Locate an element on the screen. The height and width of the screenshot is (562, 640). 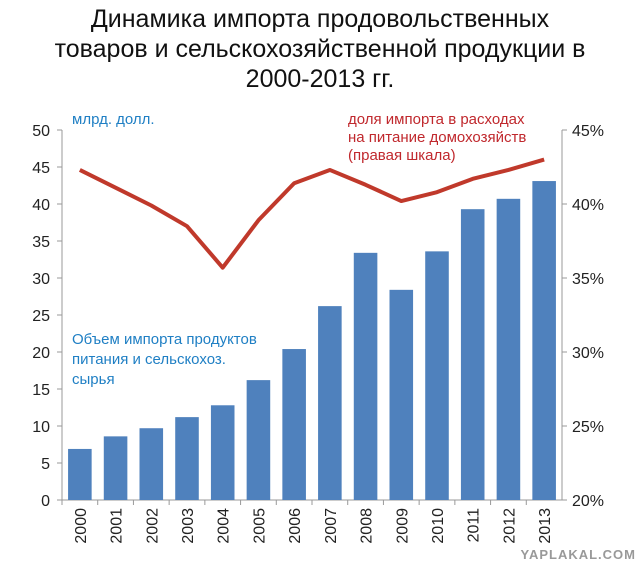
x-tick-label: 2005 is located at coordinates (259, 526).